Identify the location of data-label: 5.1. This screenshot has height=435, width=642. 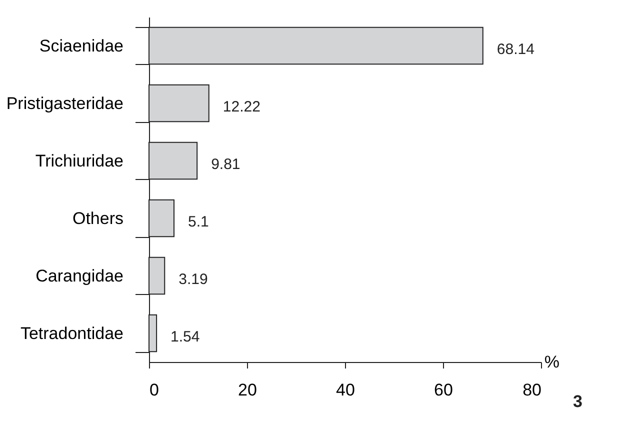
(198, 221).